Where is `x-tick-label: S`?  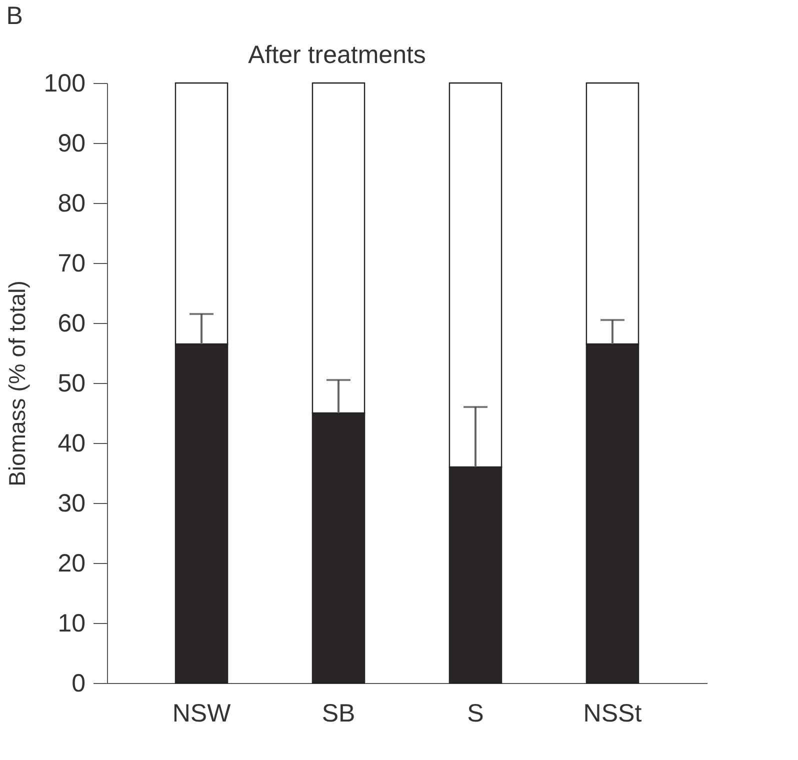
x-tick-label: S is located at coordinates (475, 714).